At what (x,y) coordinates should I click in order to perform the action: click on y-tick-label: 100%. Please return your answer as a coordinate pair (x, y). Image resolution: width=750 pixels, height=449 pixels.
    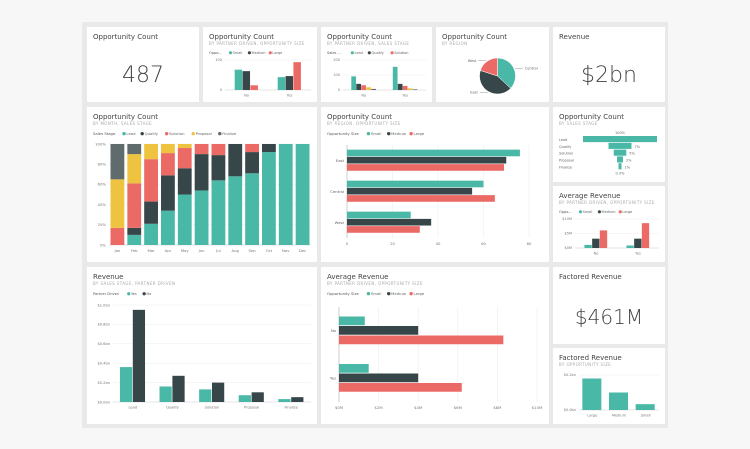
    Looking at the image, I should click on (100, 143).